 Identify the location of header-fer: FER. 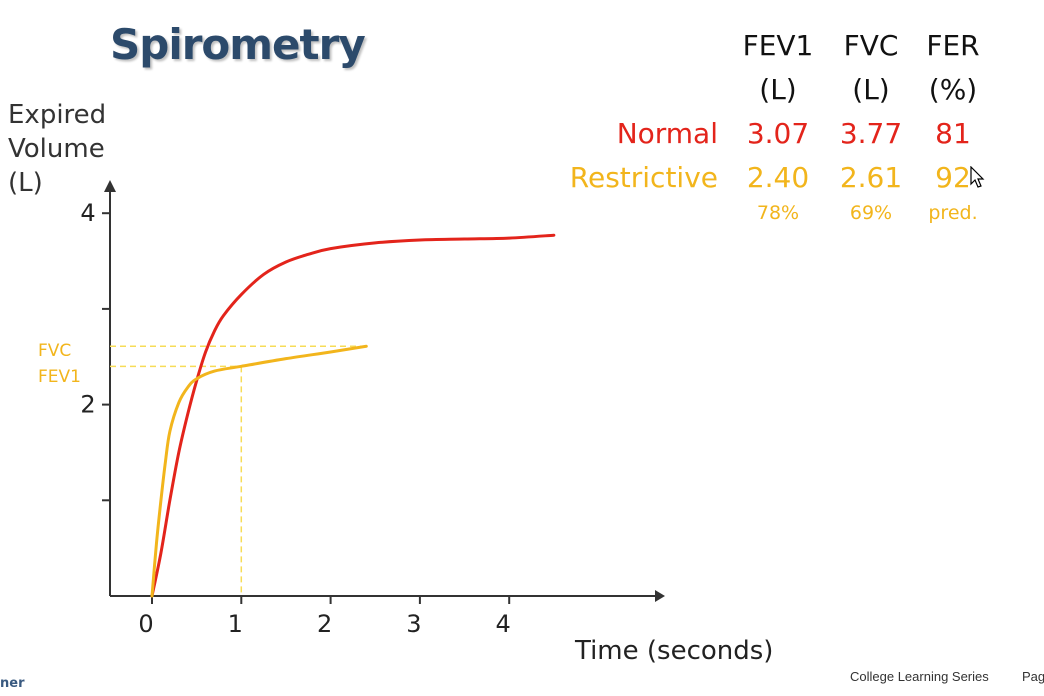
(953, 45).